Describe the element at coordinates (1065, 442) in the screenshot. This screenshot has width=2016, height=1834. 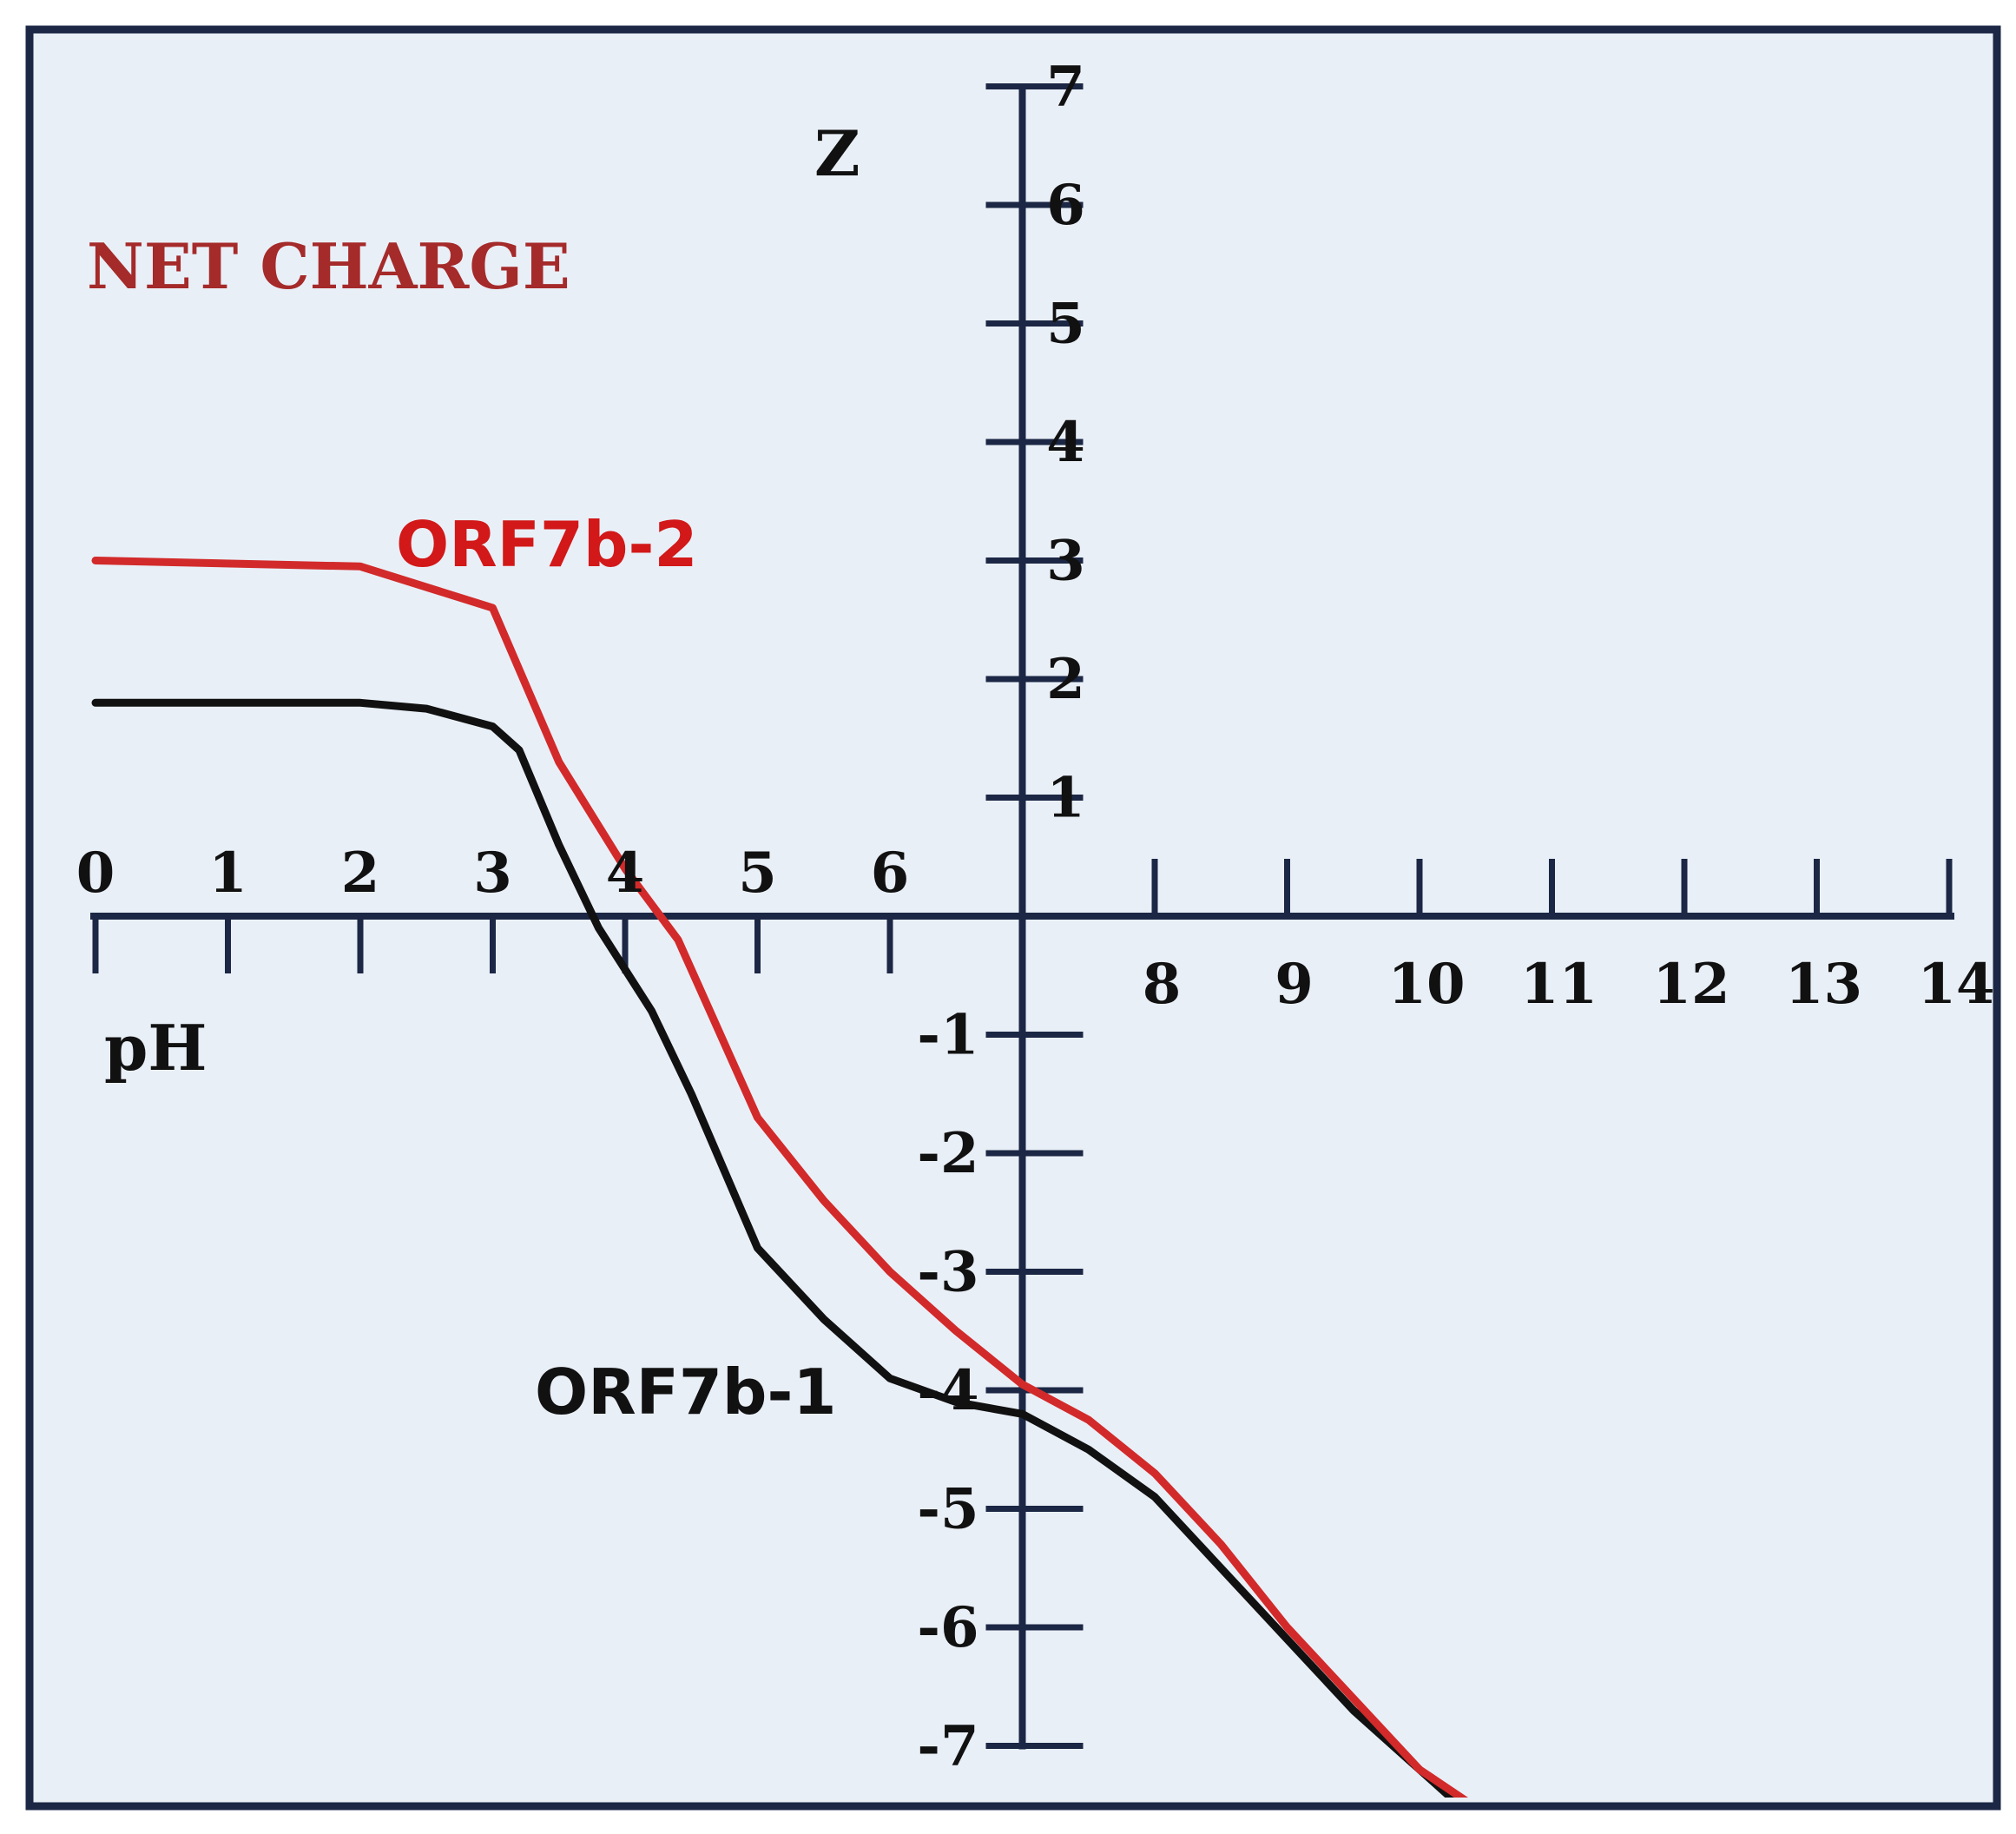
I see `y-tick-label: 4` at that location.